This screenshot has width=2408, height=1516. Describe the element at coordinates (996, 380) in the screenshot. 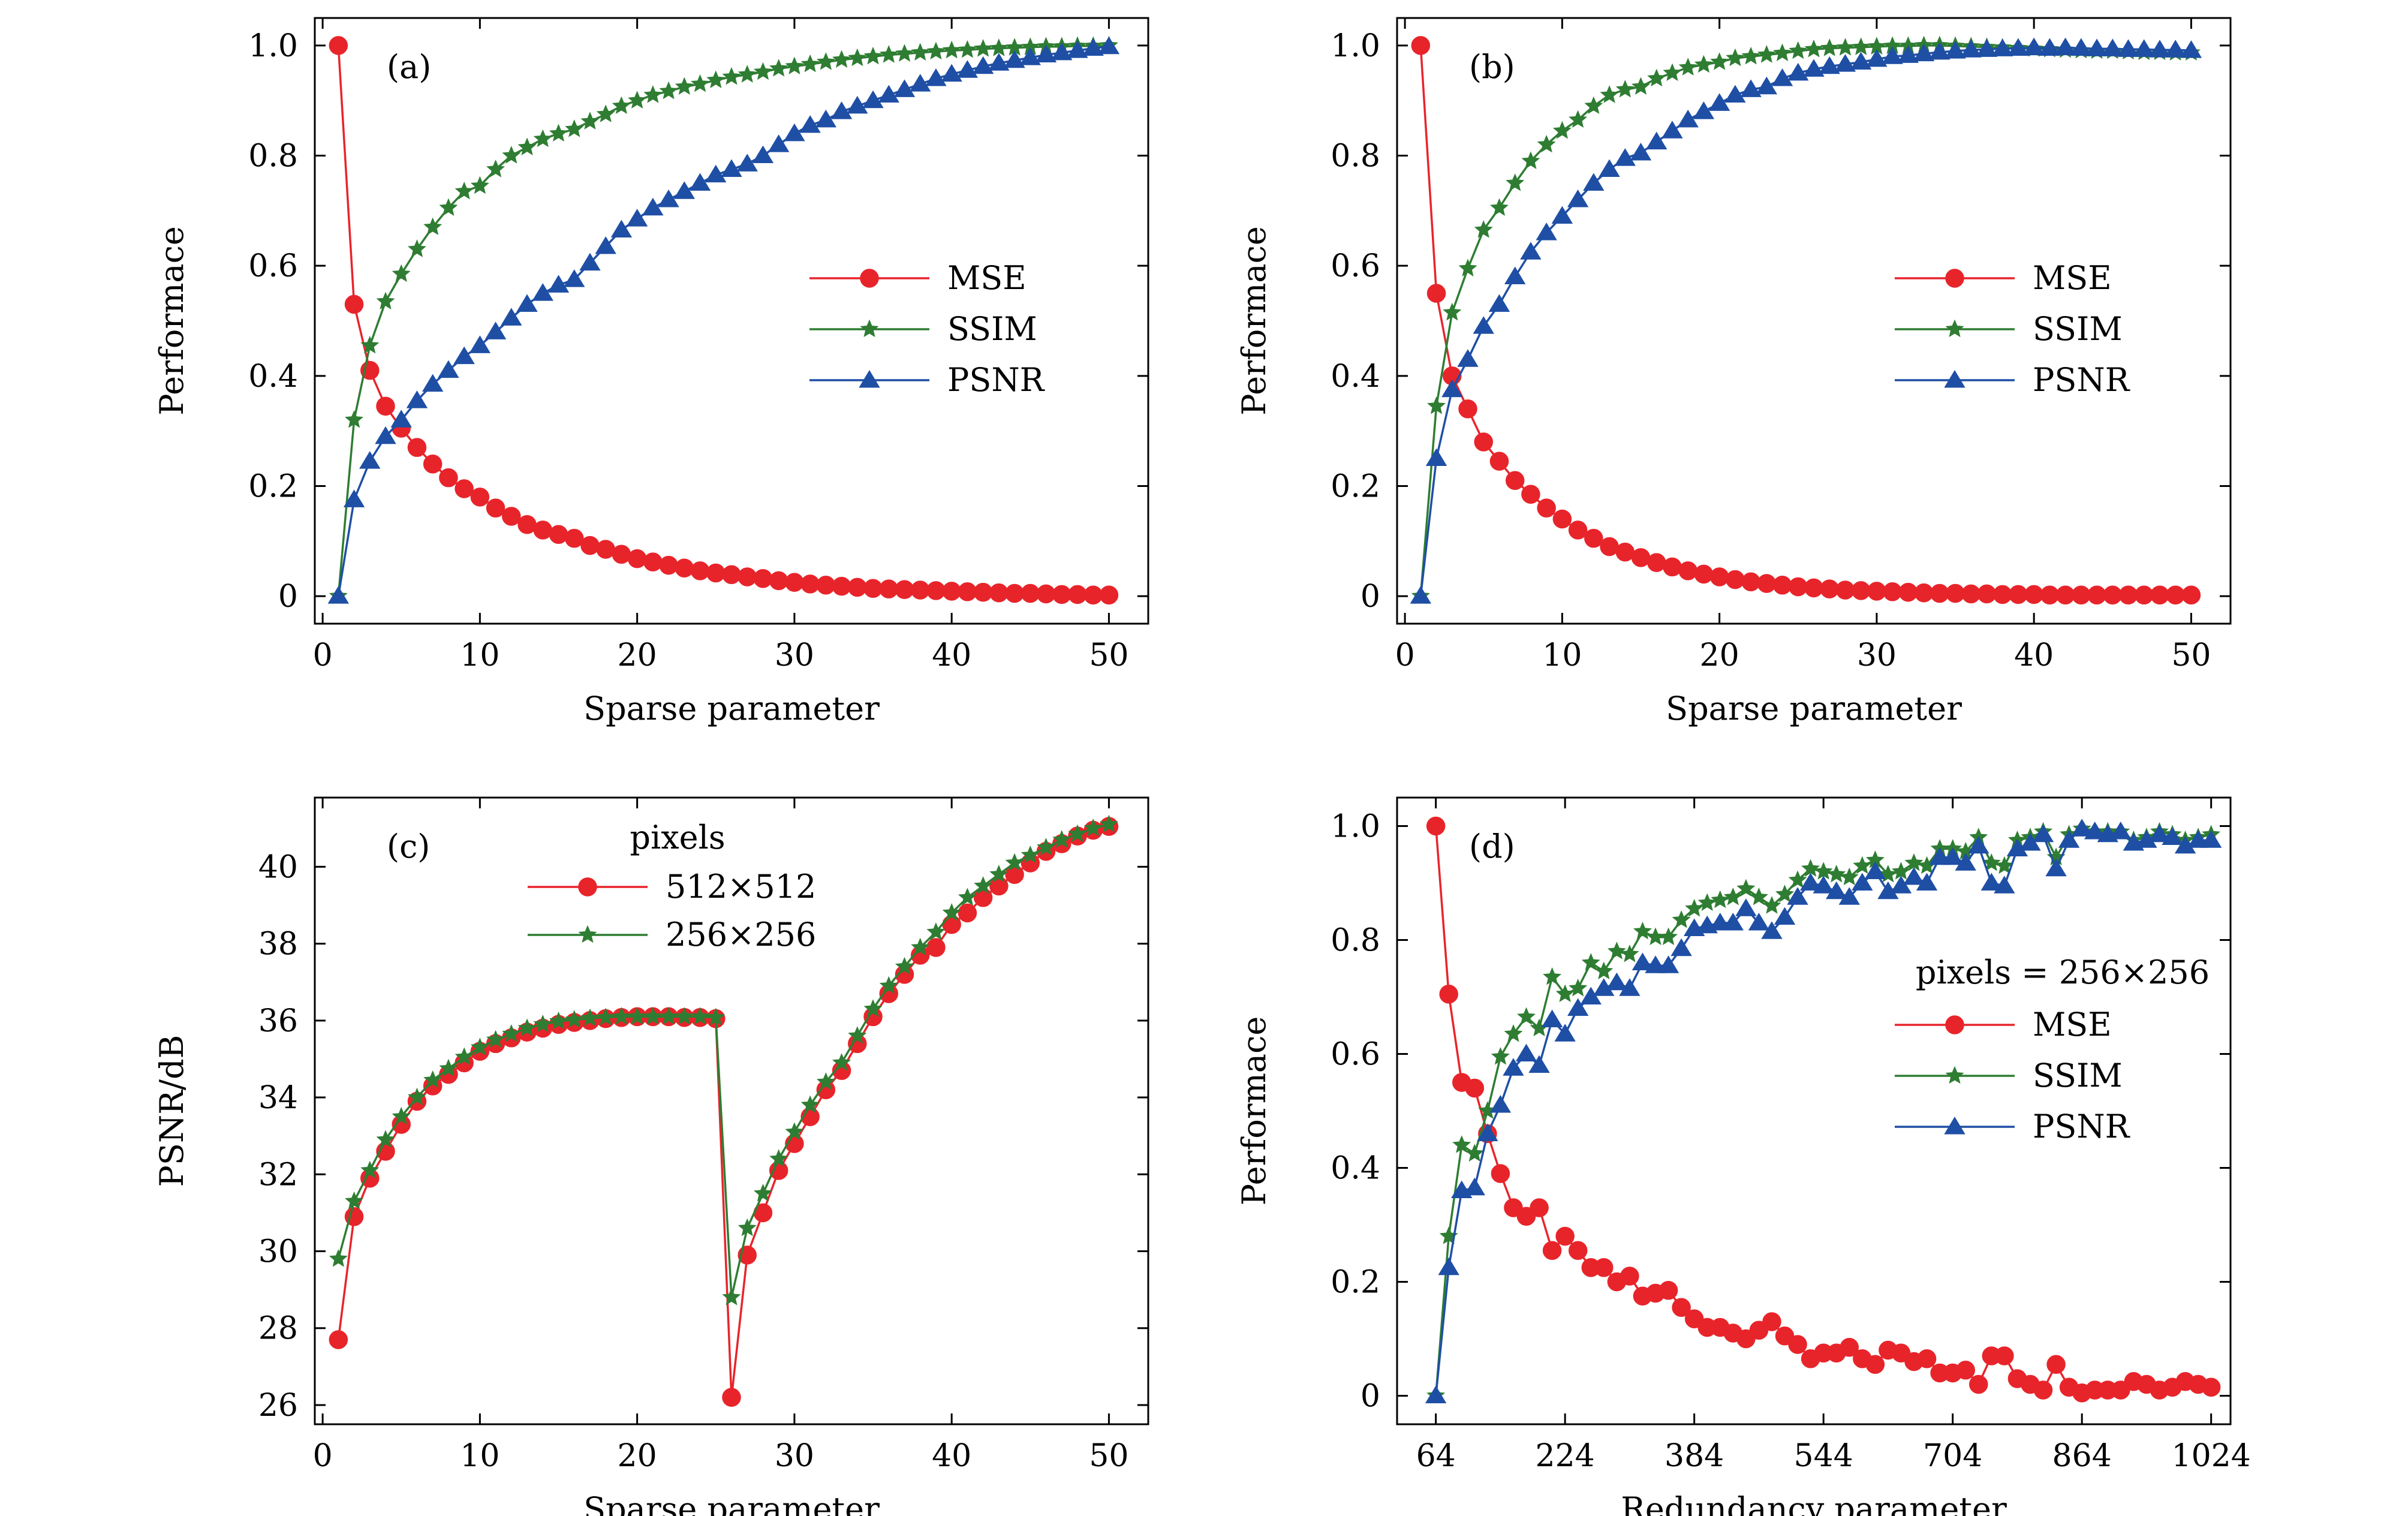

I see `legend-label: PSNR` at that location.